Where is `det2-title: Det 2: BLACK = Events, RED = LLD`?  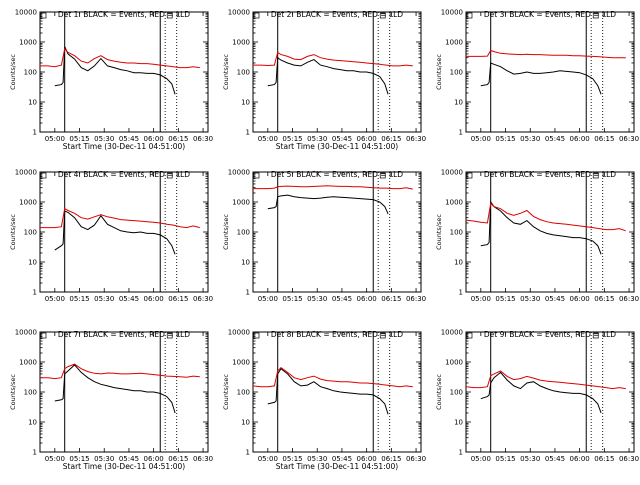
det2-title: Det 2: BLACK = Events, RED = LLD is located at coordinates (337, 14).